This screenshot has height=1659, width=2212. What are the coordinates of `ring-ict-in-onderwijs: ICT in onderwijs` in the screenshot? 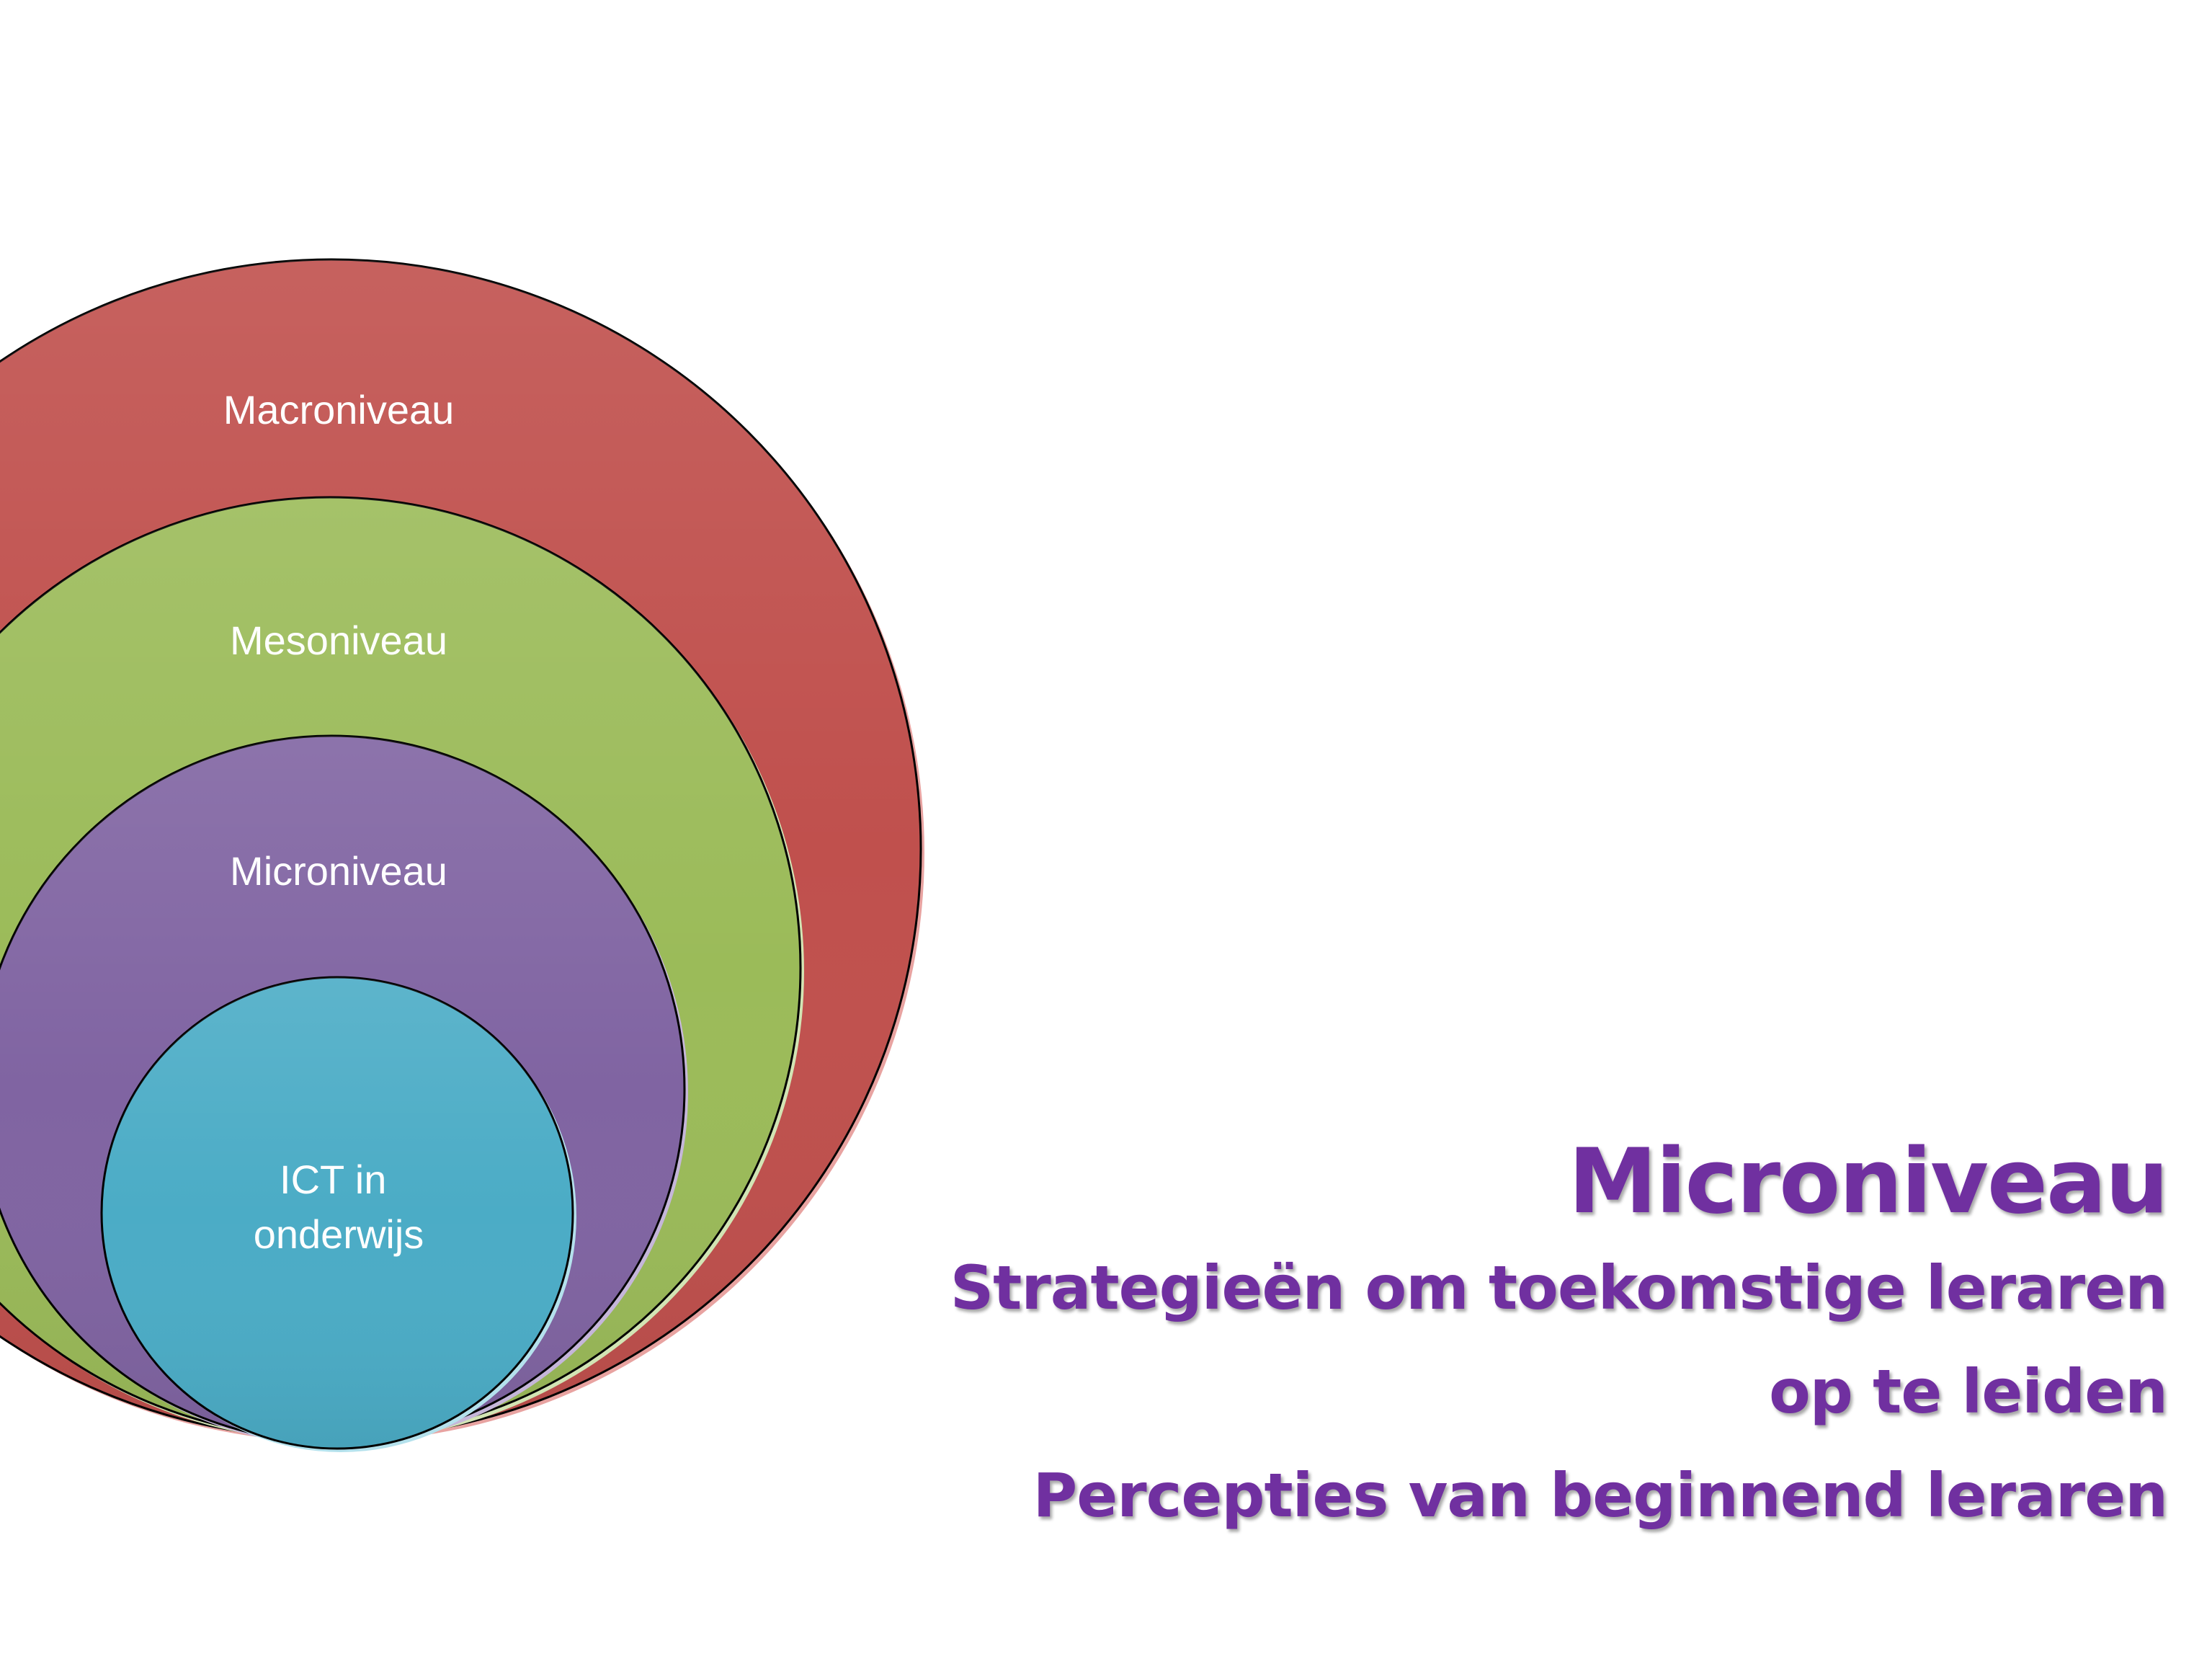 It's located at (338, 1214).